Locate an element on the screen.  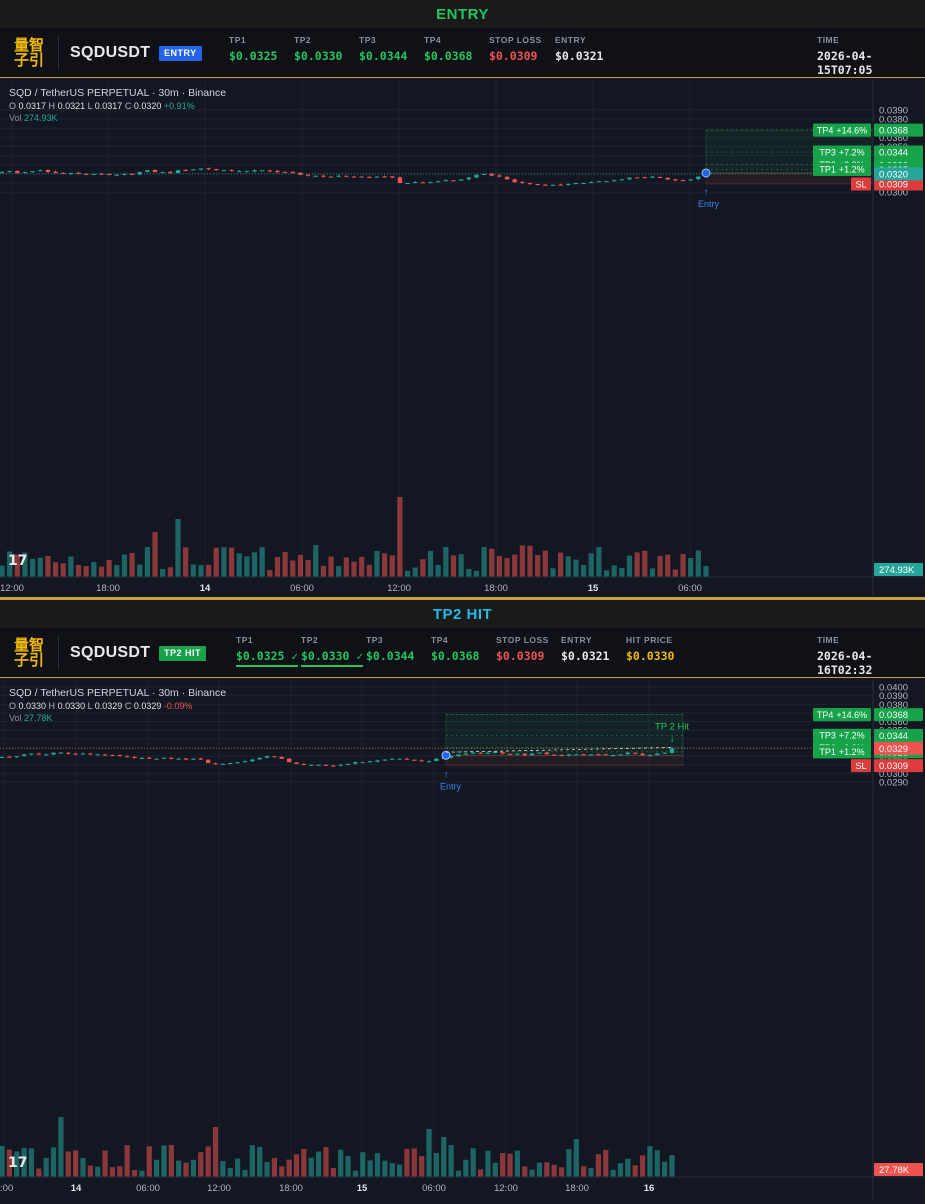
field-stop-loss: STOP LOSS $0.0309 is located at coordinates (515, 49).